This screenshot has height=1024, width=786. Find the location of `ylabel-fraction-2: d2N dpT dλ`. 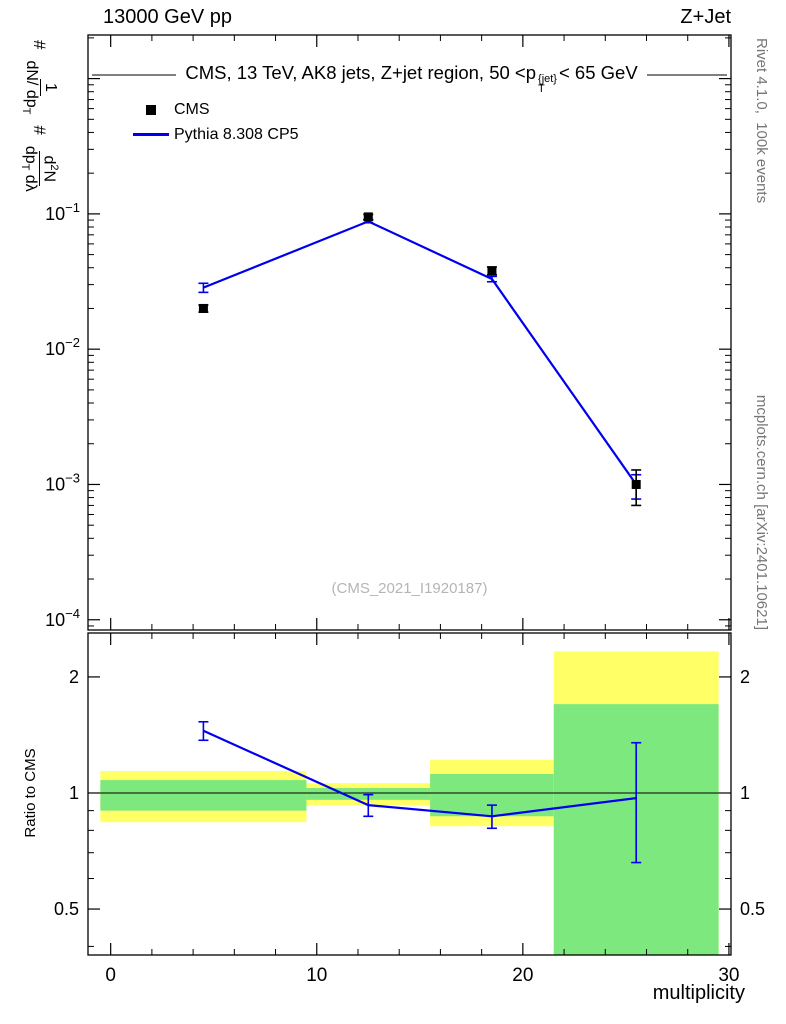

ylabel-fraction-2: d2N dpT dλ is located at coordinates (39, 169).